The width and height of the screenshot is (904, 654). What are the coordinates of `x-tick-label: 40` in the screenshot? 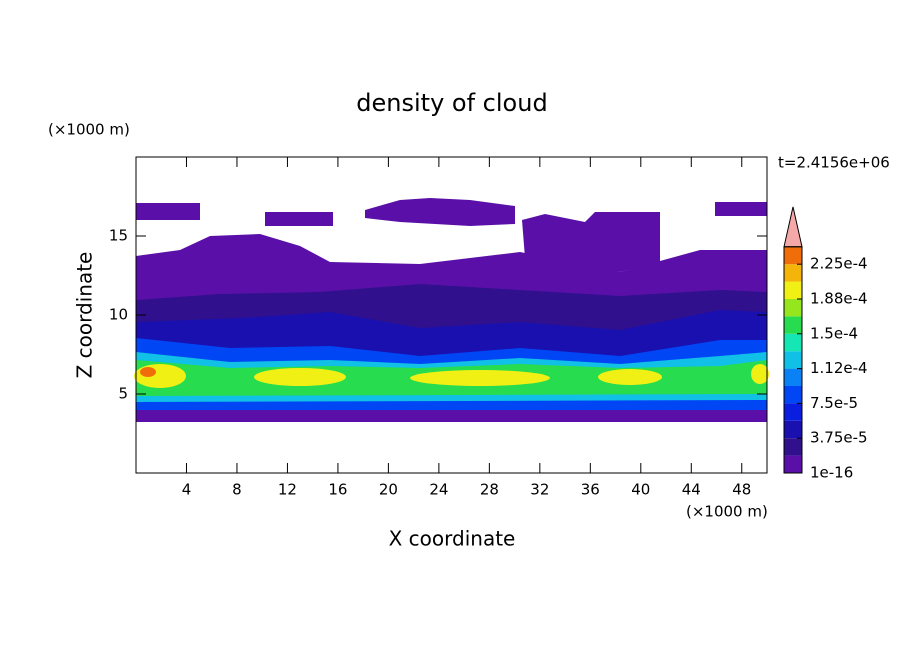 It's located at (640, 490).